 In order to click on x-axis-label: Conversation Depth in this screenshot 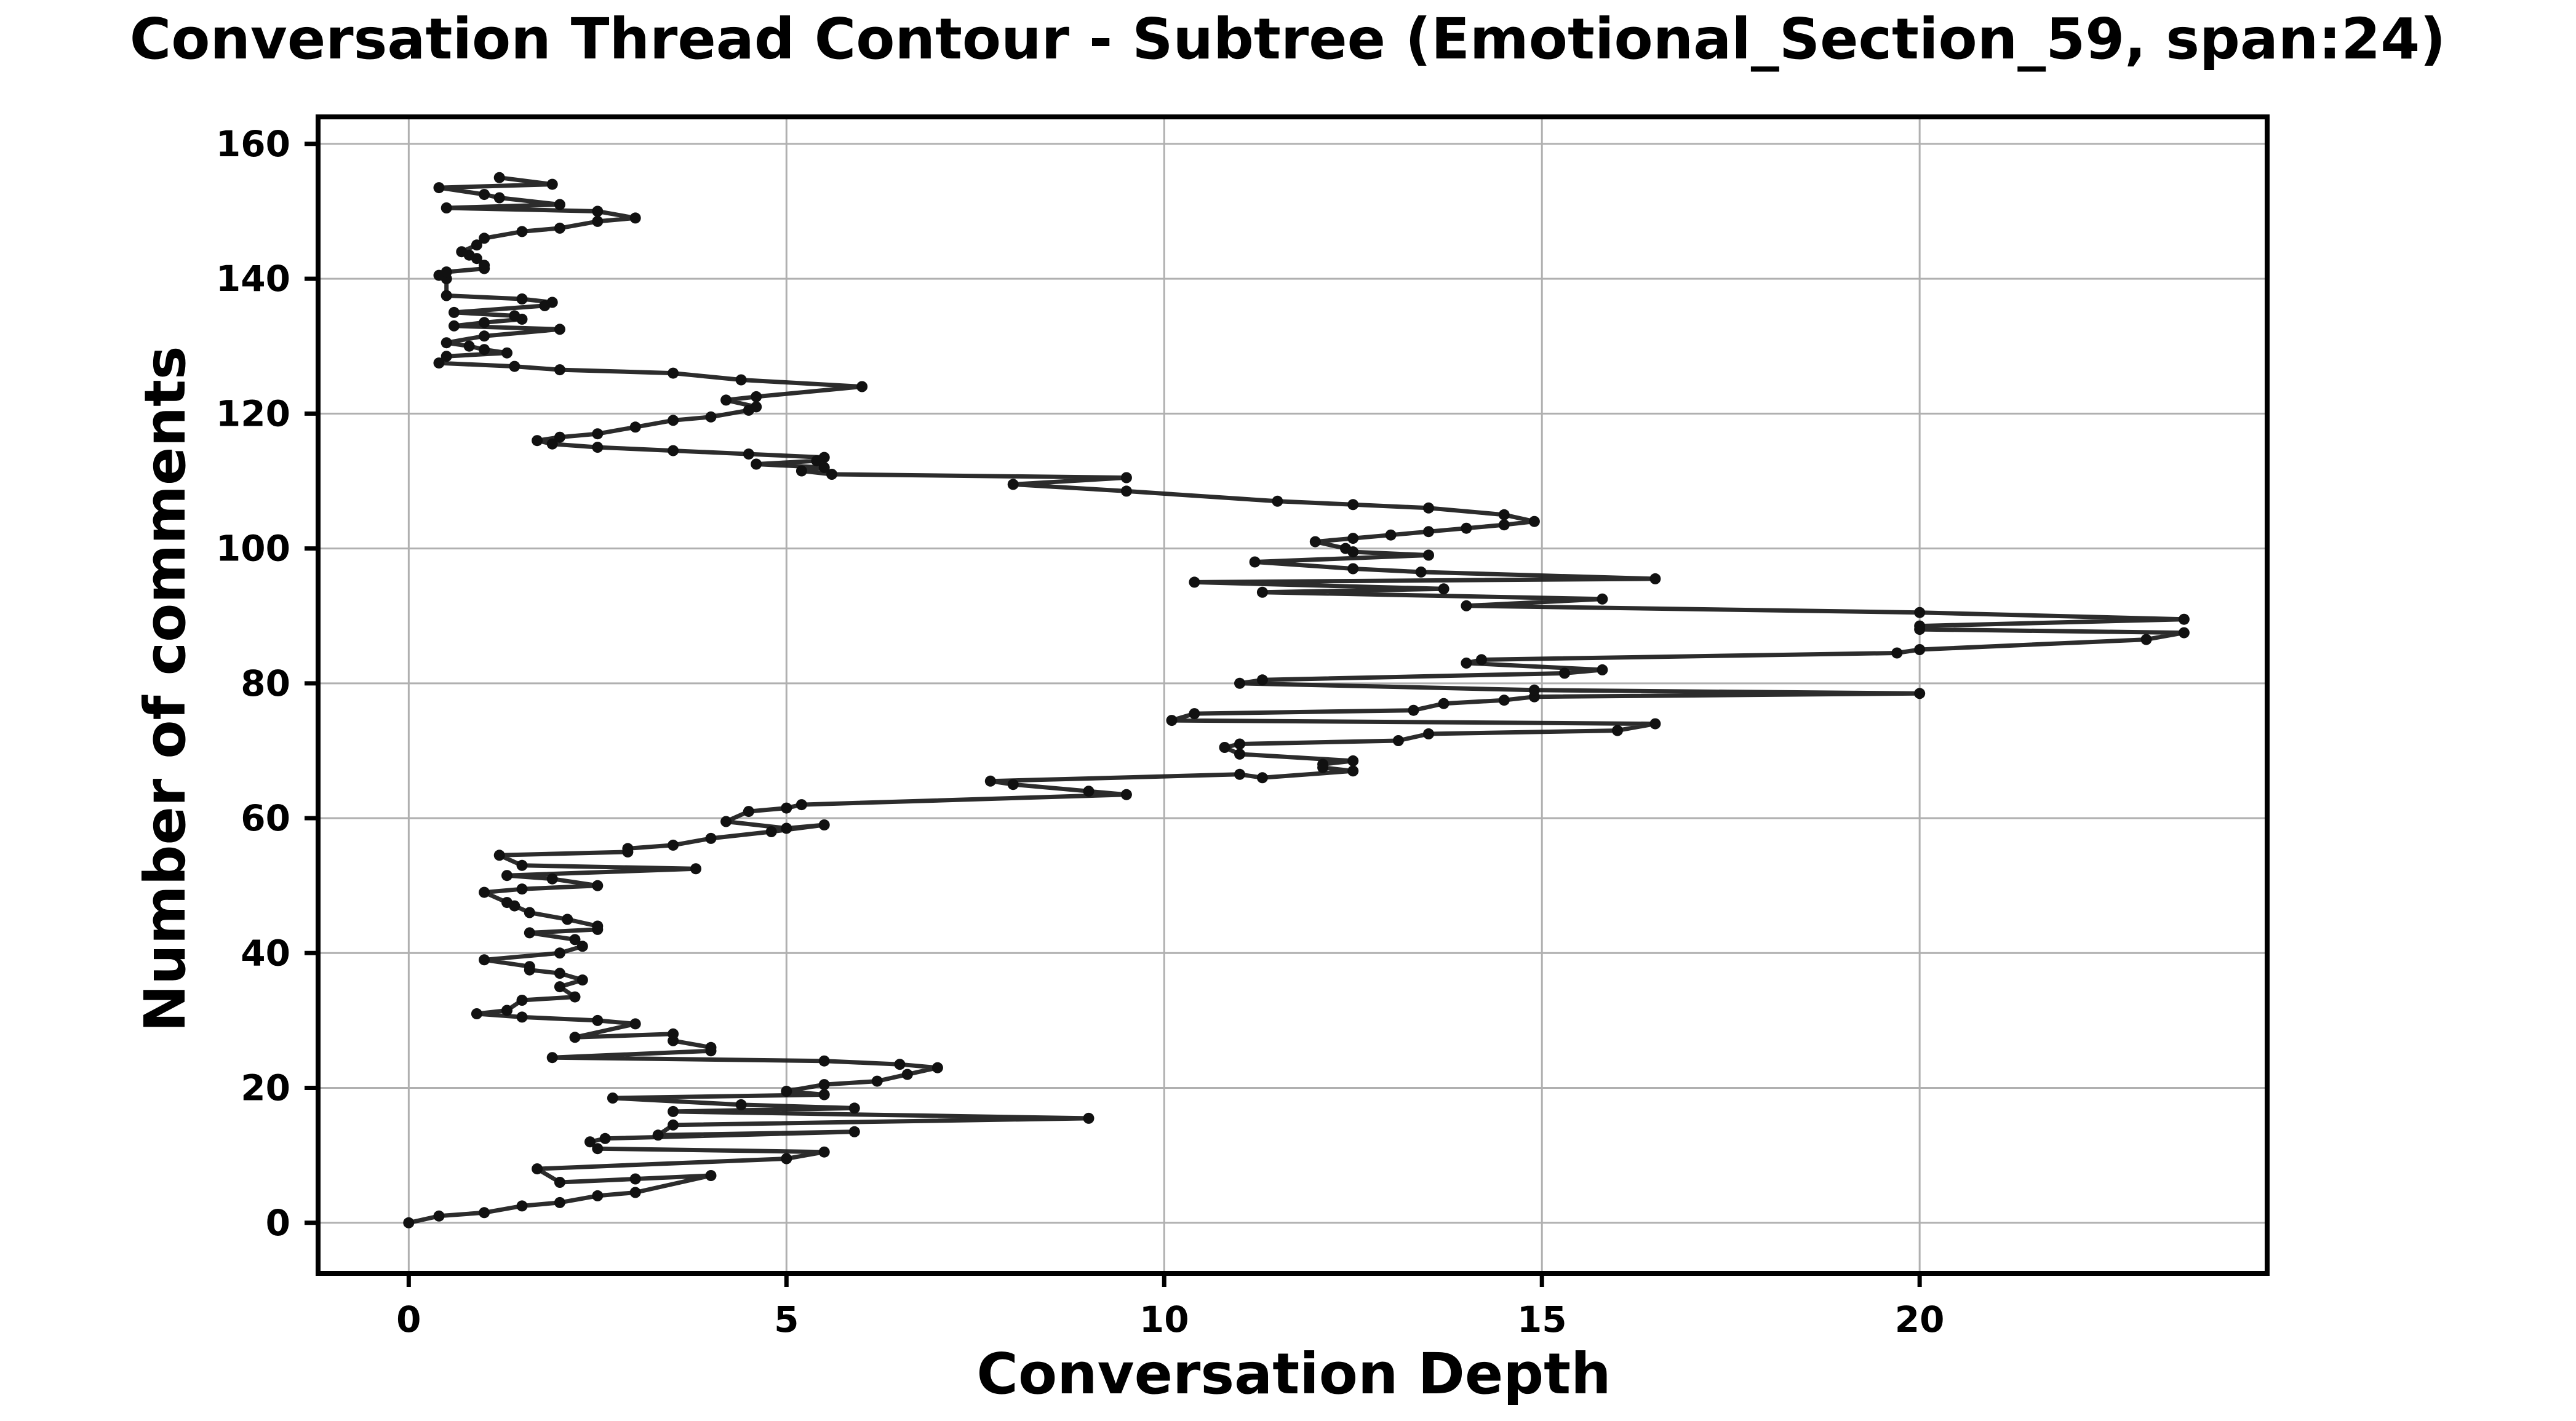, I will do `click(1293, 1374)`.